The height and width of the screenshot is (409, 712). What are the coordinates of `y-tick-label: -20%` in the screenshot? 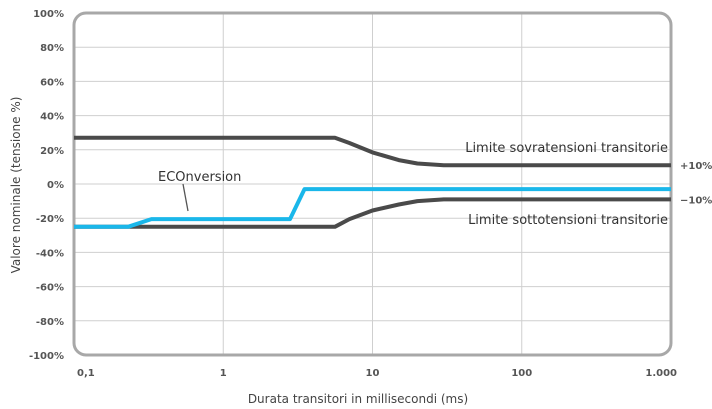 It's located at (50, 219).